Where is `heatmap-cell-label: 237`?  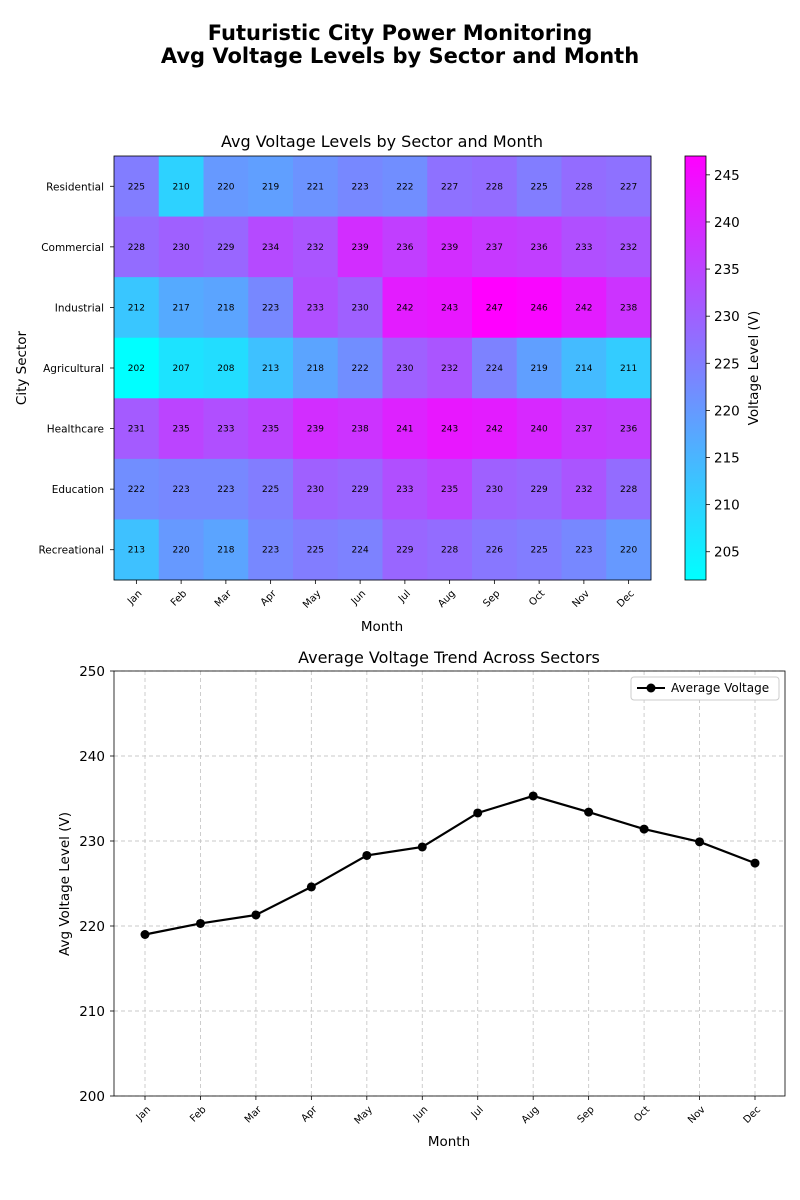 heatmap-cell-label: 237 is located at coordinates (494, 248).